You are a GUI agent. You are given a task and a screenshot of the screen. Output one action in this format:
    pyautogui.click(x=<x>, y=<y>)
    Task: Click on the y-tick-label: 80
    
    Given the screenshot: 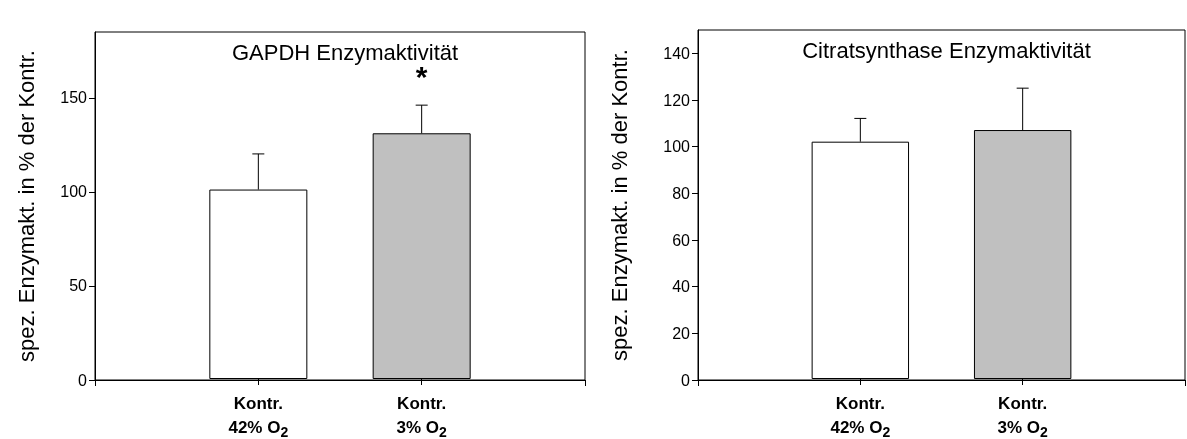 What is the action you would take?
    pyautogui.click(x=681, y=193)
    